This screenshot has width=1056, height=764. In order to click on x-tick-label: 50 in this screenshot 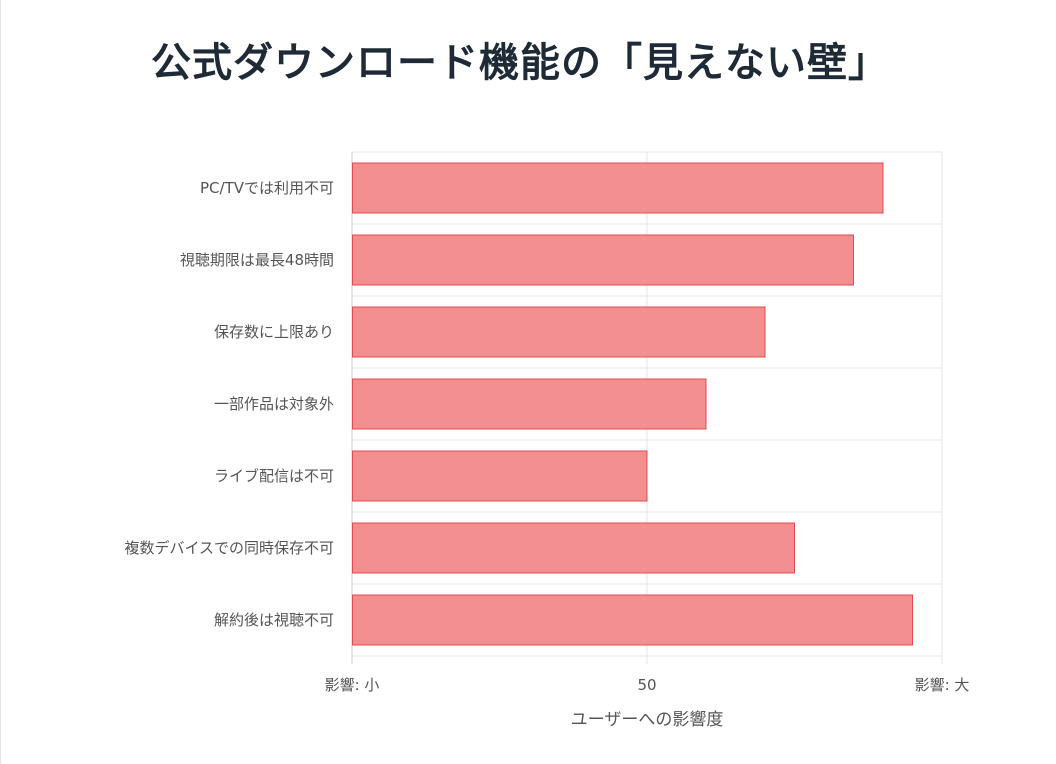, I will do `click(646, 685)`.